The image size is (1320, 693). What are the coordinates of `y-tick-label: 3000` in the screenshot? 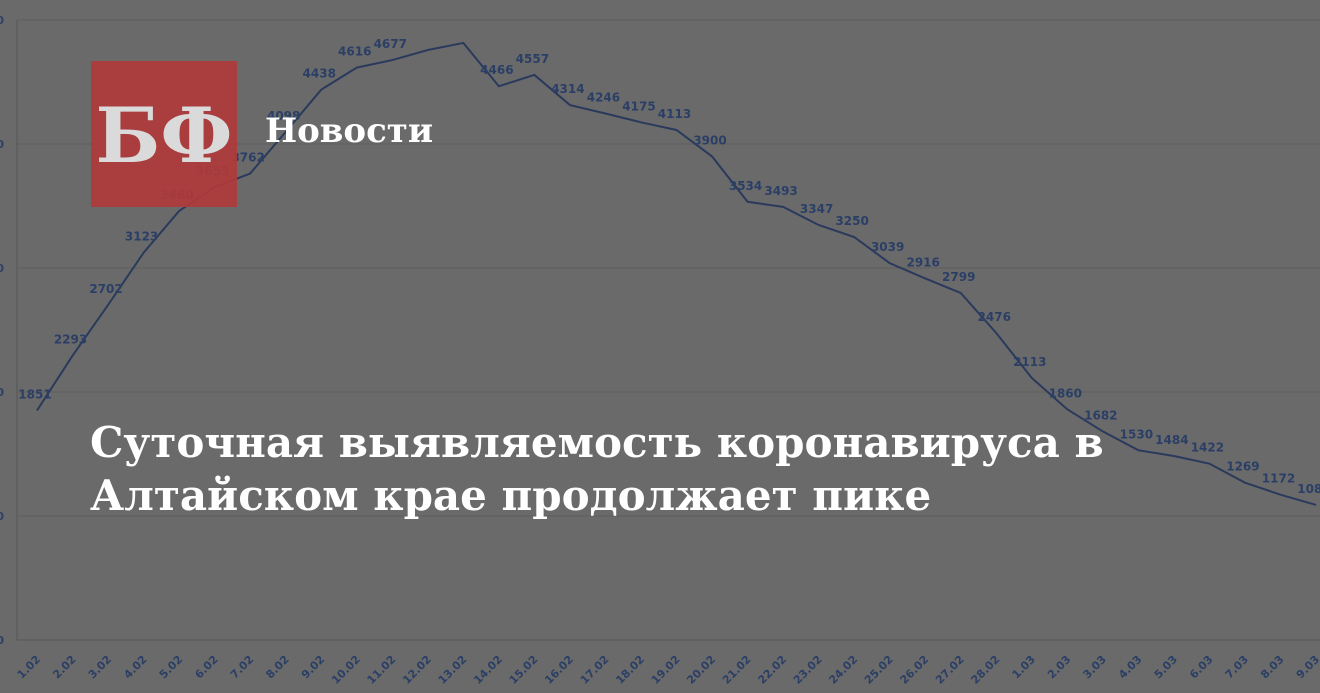 It's located at (2, 268).